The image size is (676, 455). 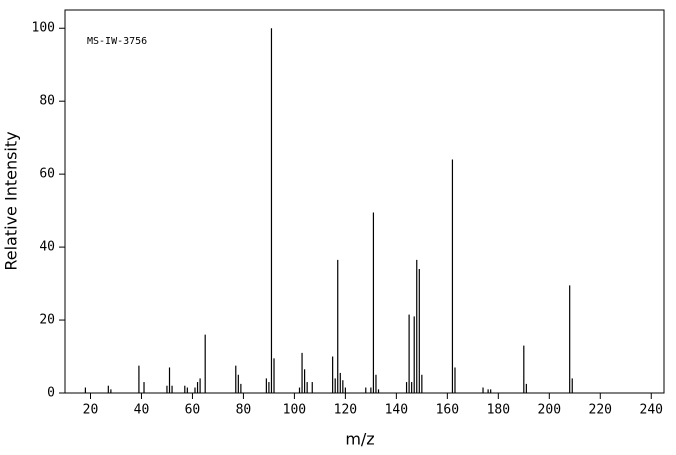 I want to click on x-tick-label: 20, so click(x=91, y=410).